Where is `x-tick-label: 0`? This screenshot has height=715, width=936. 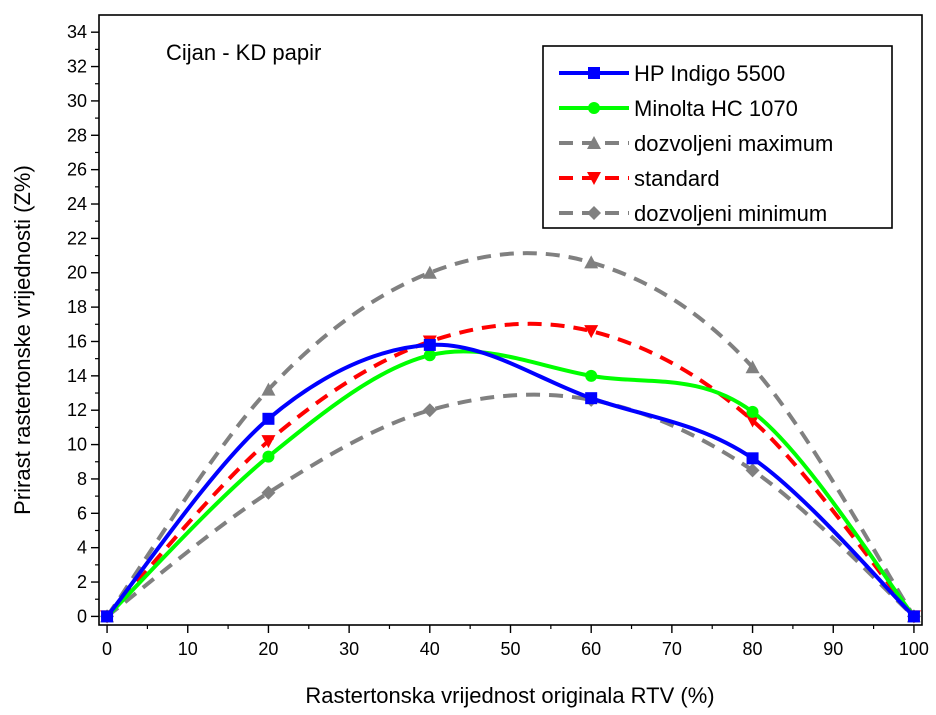
x-tick-label: 0 is located at coordinates (107, 649).